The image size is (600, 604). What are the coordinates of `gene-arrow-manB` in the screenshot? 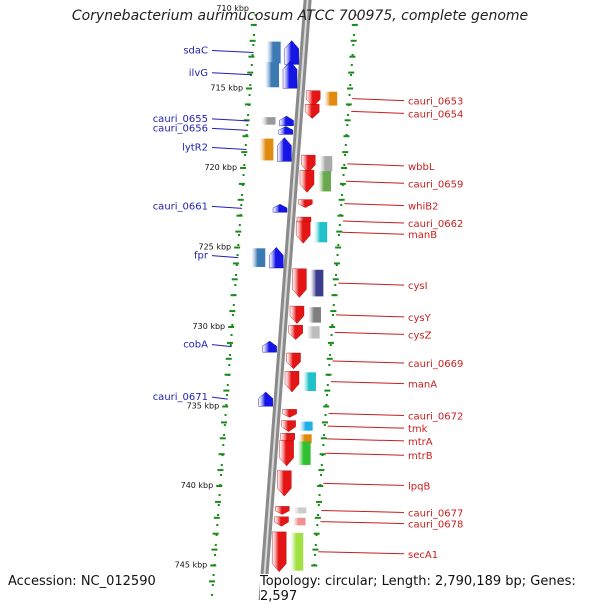 It's located at (303, 232).